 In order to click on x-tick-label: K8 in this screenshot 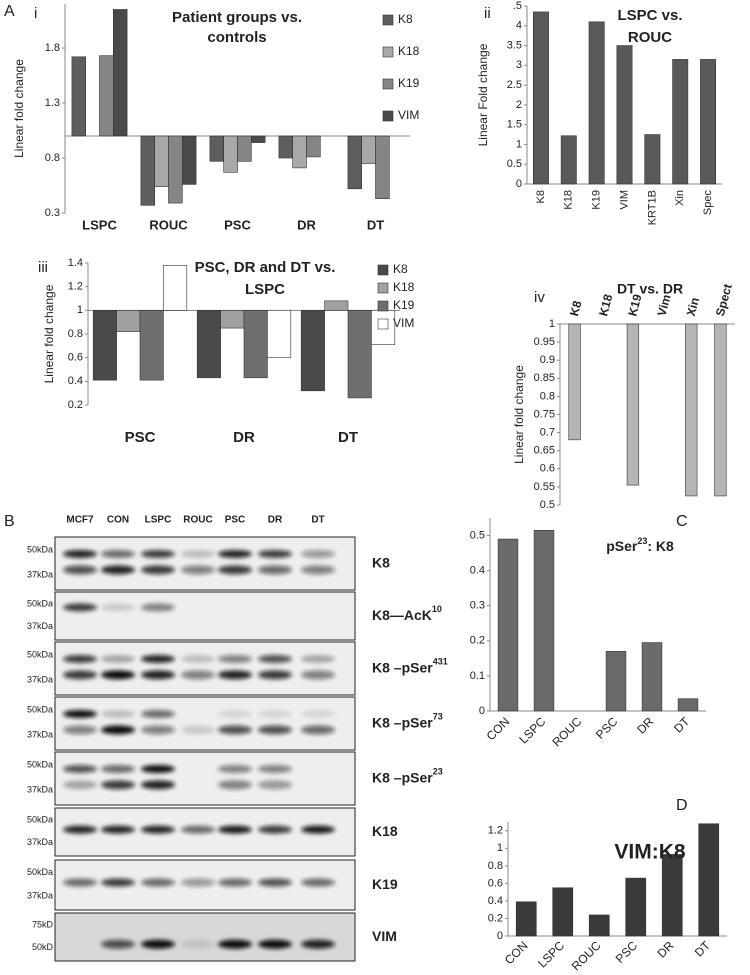, I will do `click(576, 308)`.